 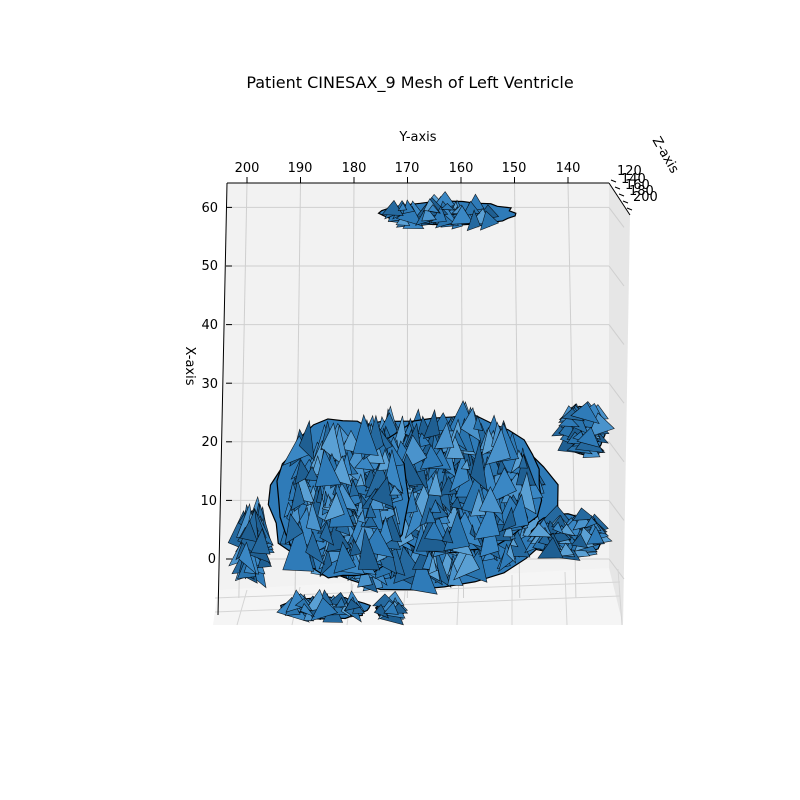 What do you see at coordinates (637, 185) in the screenshot?
I see `z-tick-label: 160` at bounding box center [637, 185].